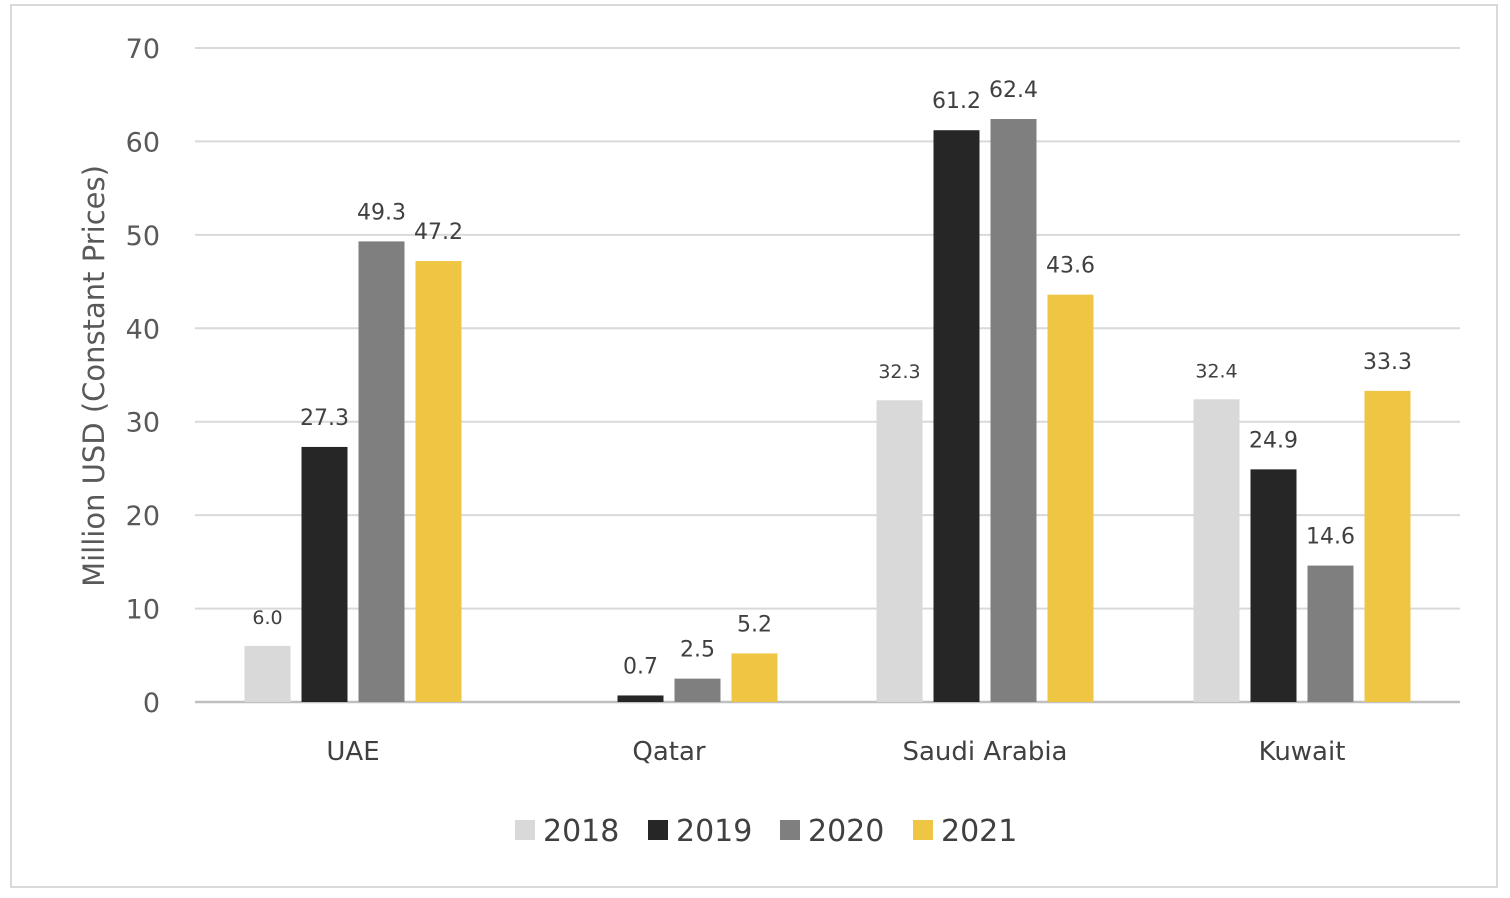 The width and height of the screenshot is (1510, 898). Describe the element at coordinates (754, 677) in the screenshot. I see `bar-2021-qatar` at that location.